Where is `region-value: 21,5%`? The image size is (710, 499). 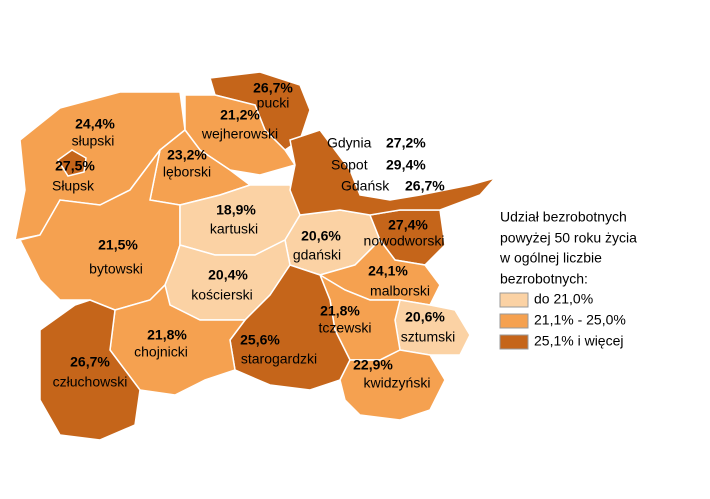 region-value: 21,5% is located at coordinates (118, 245).